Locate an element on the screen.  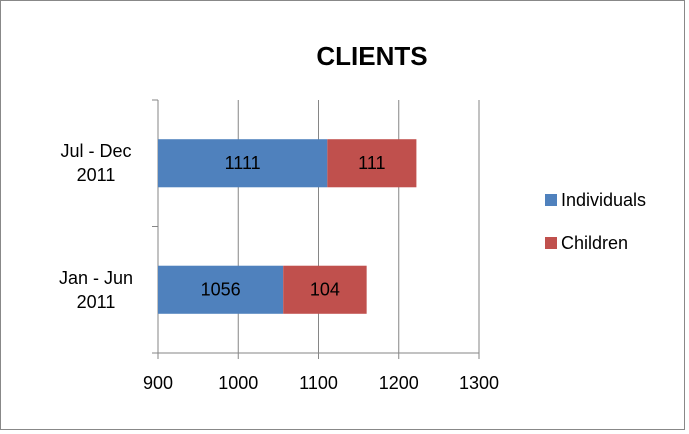
legend-label: Children is located at coordinates (594, 243).